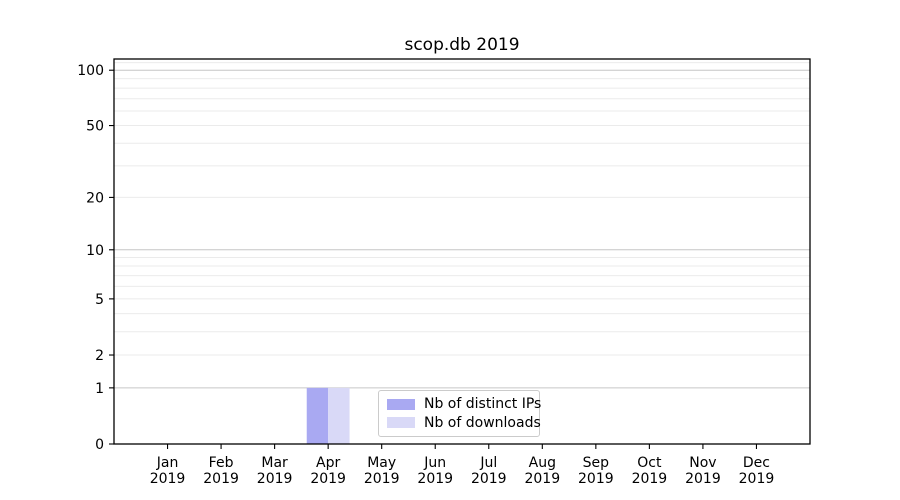 The height and width of the screenshot is (500, 900). I want to click on bar-nb-of-distinct-ips-apr, so click(317, 415).